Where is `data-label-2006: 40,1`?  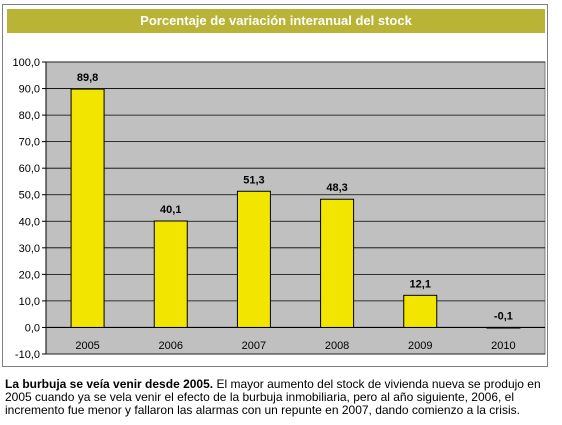 data-label-2006: 40,1 is located at coordinates (170, 210).